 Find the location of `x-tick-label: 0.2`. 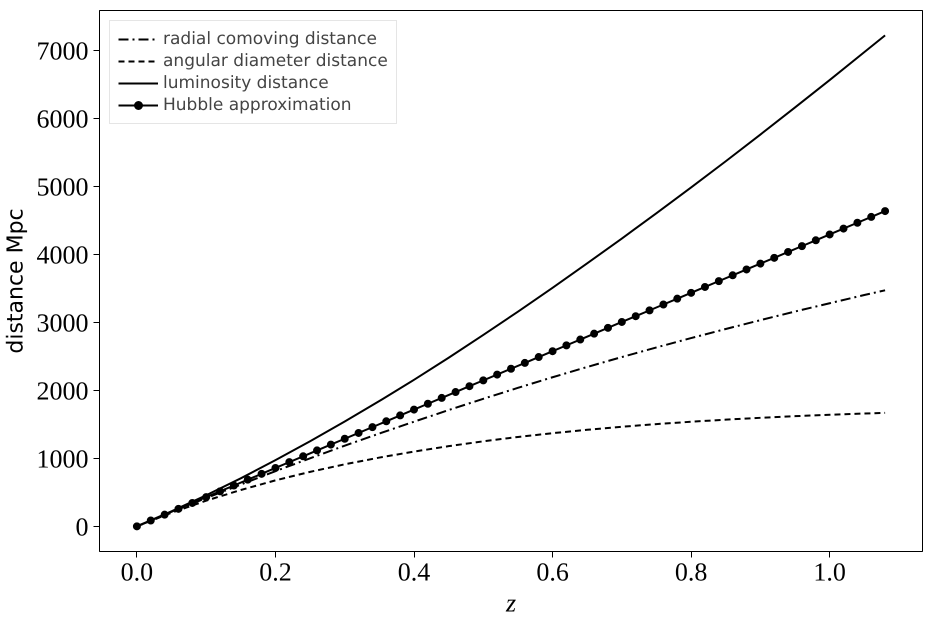

x-tick-label: 0.2 is located at coordinates (275, 572).